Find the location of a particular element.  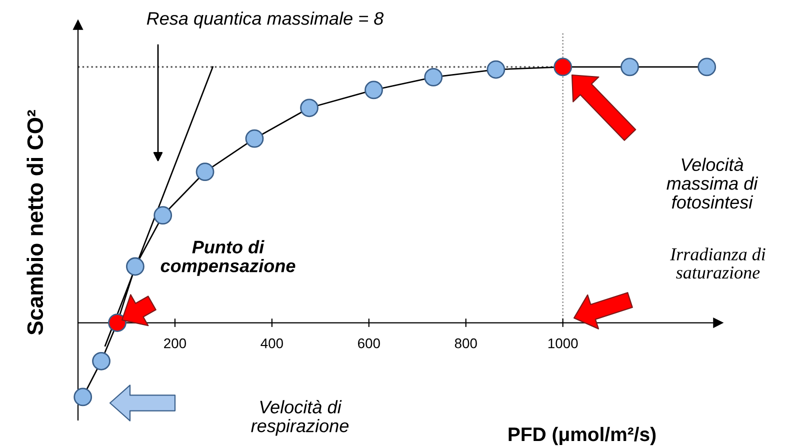

x-tick-label: 200 is located at coordinates (175, 343).